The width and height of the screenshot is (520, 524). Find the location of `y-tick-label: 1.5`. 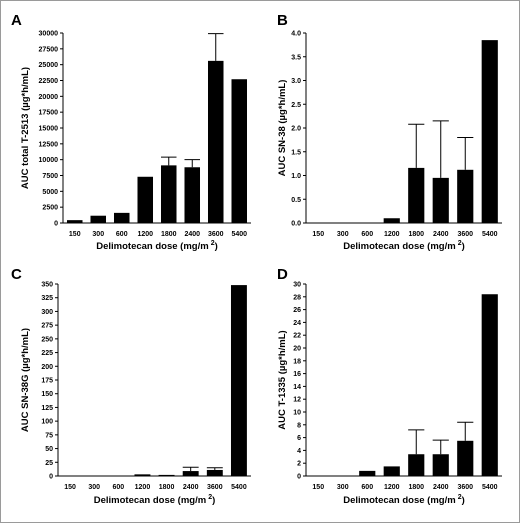

y-tick-label: 1.5 is located at coordinates (296, 152).